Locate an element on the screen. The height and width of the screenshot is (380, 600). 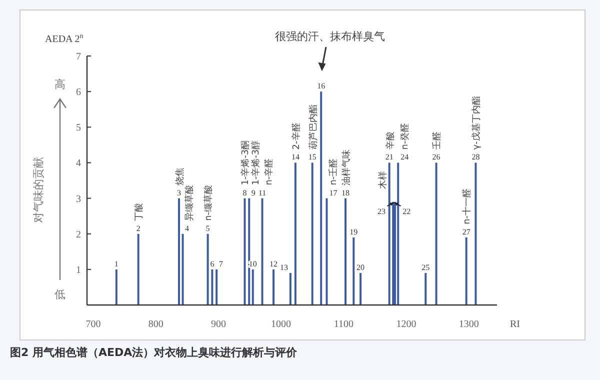
y-tick-label: 5 is located at coordinates (78, 128).